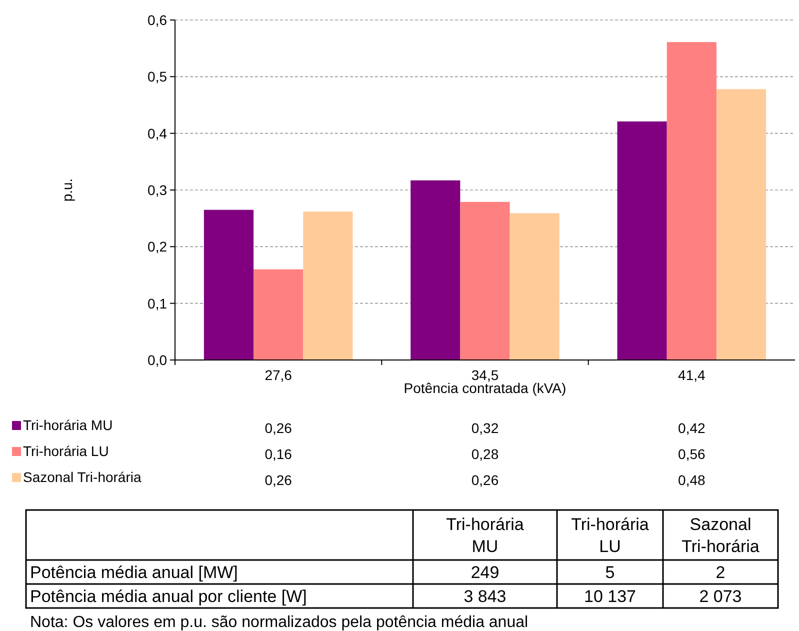 The height and width of the screenshot is (631, 799). I want to click on y-tick-label: 0,2, so click(158, 246).